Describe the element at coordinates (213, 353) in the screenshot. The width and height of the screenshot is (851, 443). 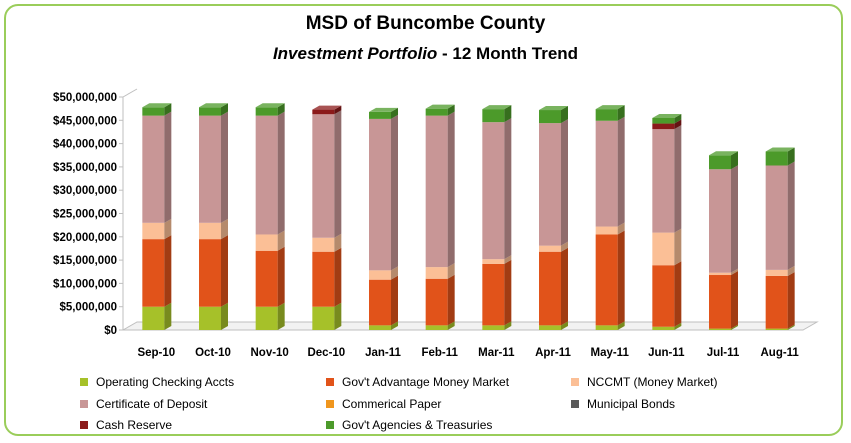
I see `x-tick-label: Oct-10` at that location.